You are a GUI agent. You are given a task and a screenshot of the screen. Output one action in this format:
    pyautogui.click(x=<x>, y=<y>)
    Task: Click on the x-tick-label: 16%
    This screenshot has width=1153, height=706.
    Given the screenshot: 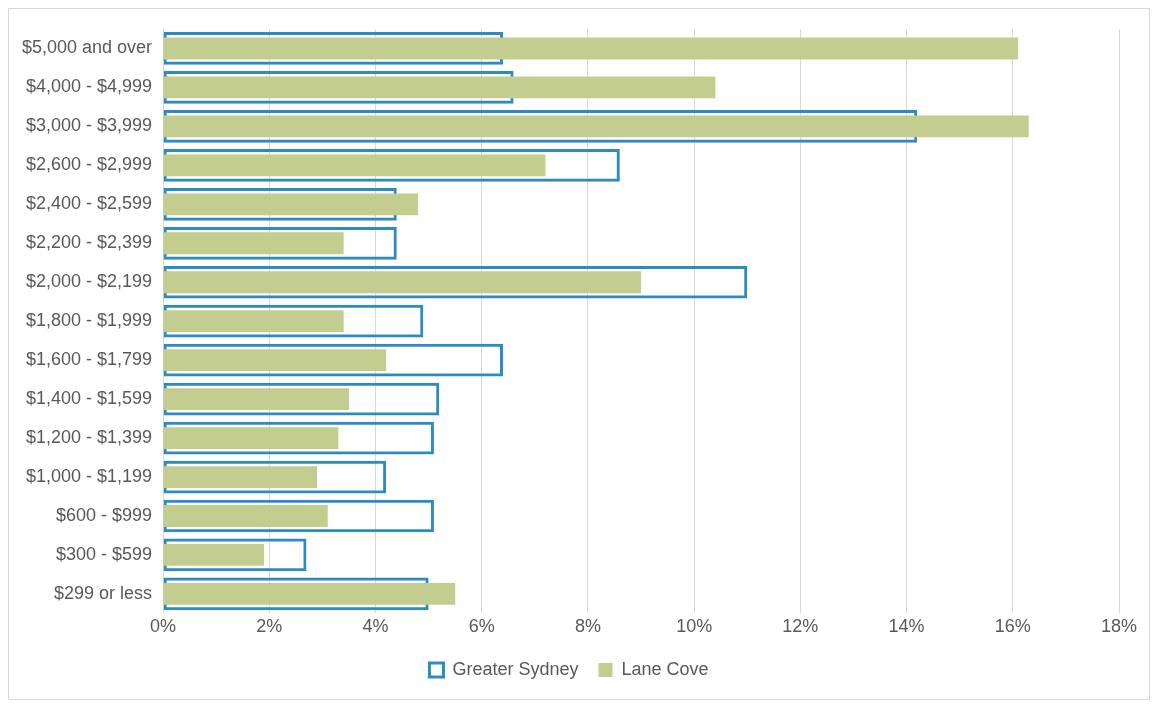 What is the action you would take?
    pyautogui.click(x=1012, y=626)
    